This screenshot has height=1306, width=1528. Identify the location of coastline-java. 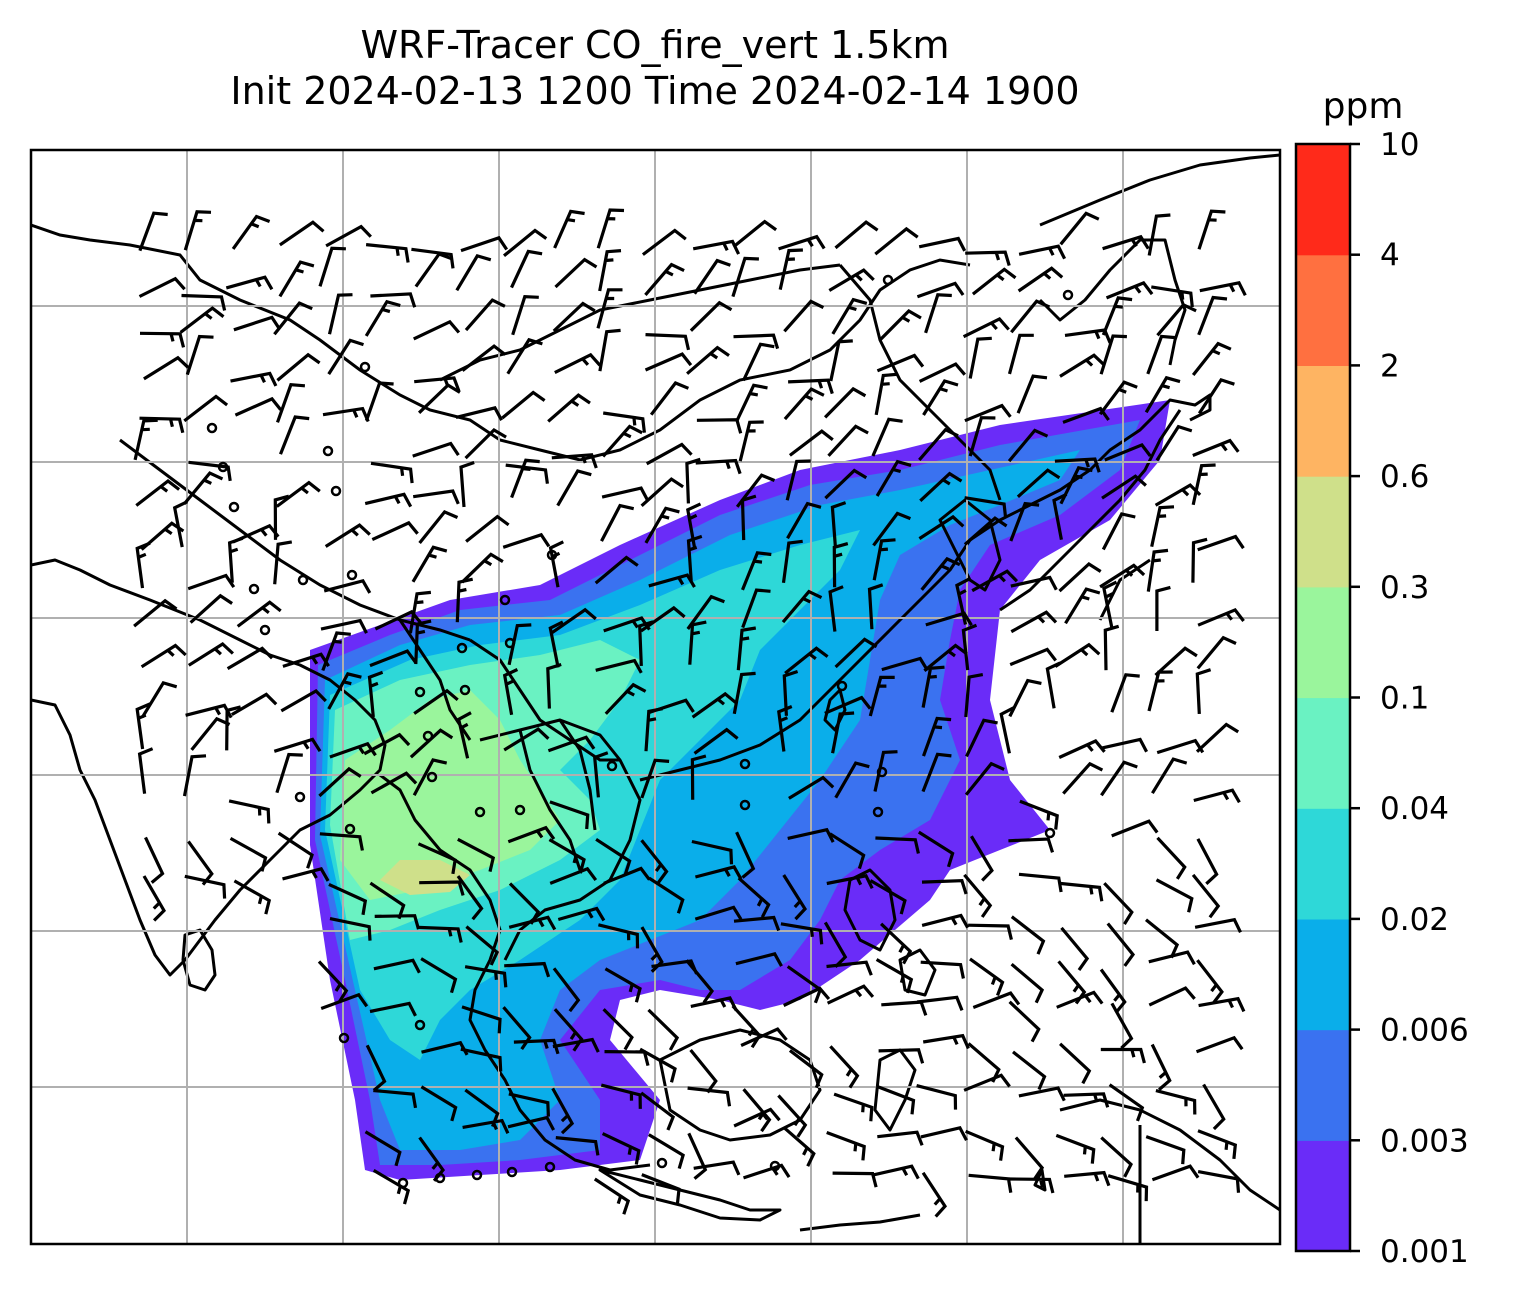
(690, 1195).